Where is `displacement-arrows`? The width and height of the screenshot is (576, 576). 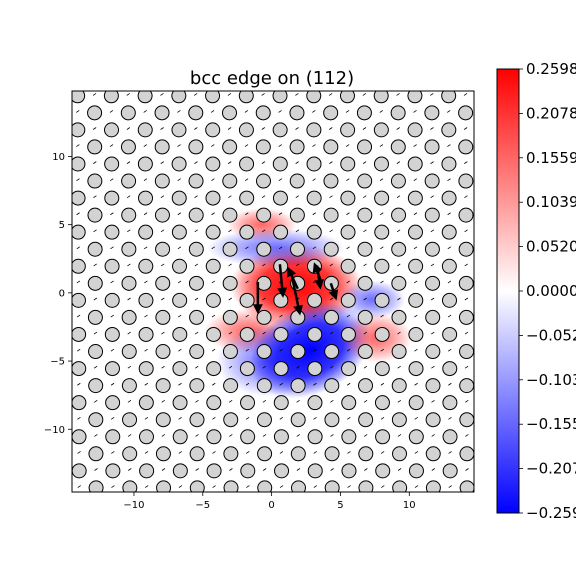
displacement-arrows is located at coordinates (295, 289).